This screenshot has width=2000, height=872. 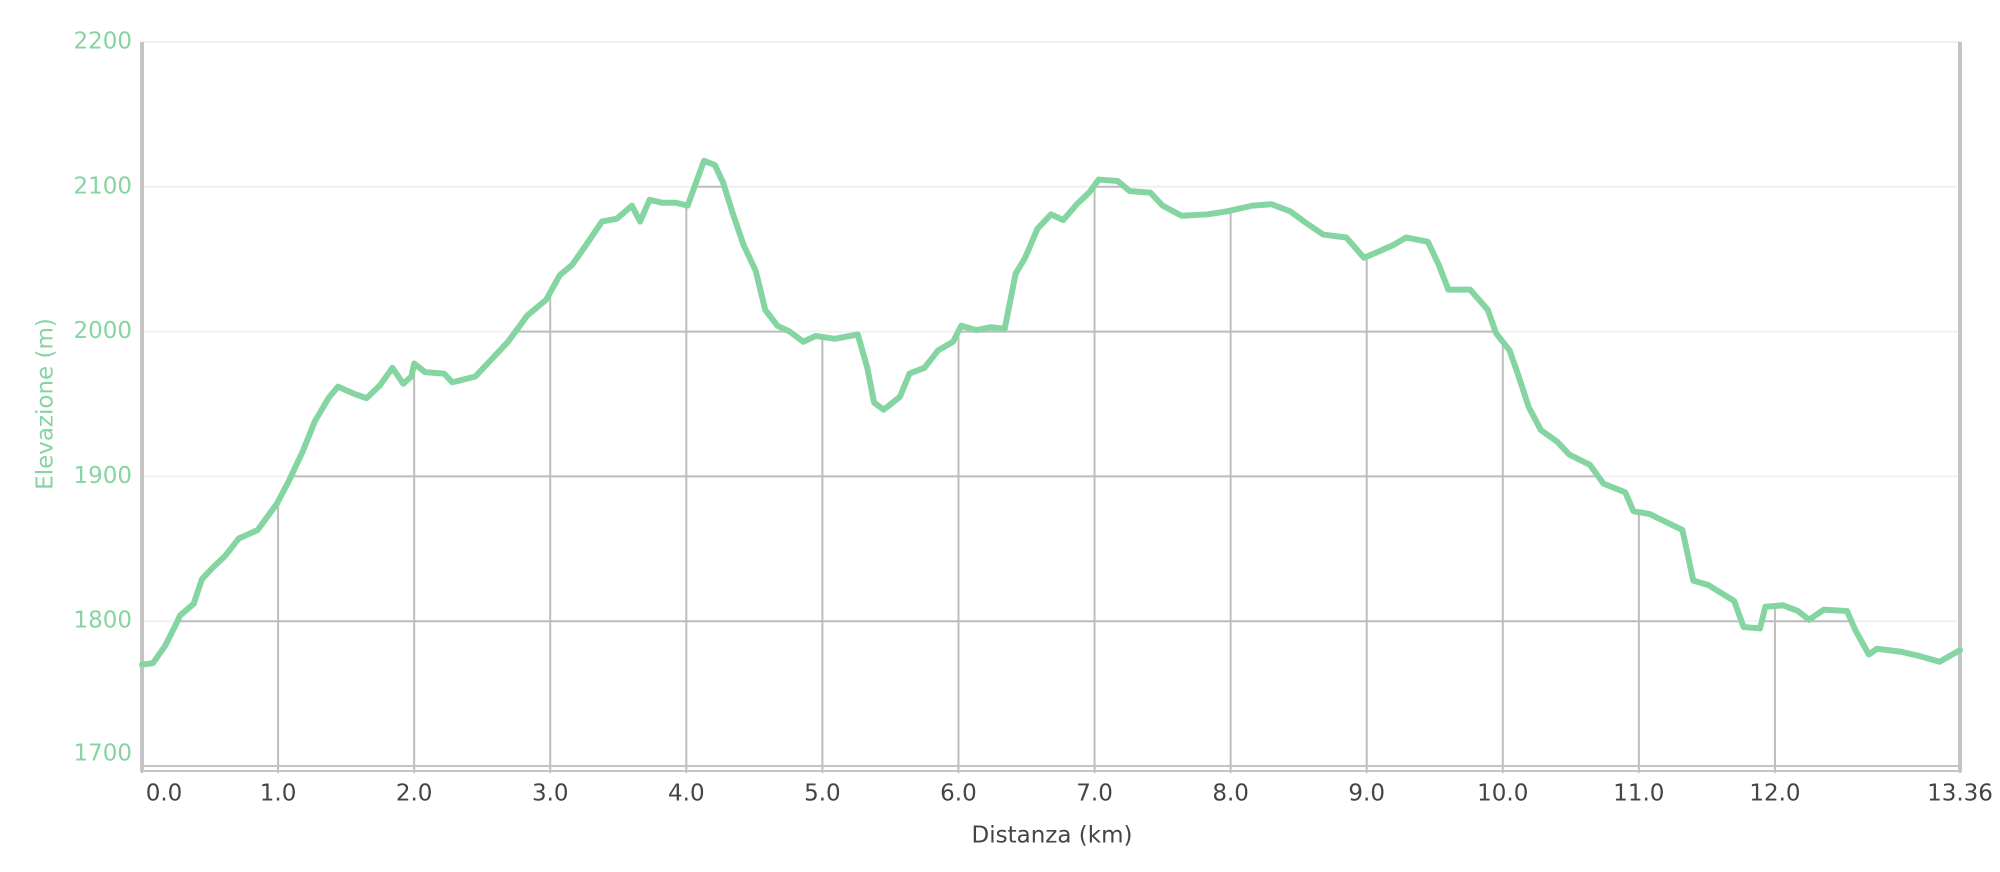 What do you see at coordinates (278, 794) in the screenshot?
I see `x-tick-label: 1.0` at bounding box center [278, 794].